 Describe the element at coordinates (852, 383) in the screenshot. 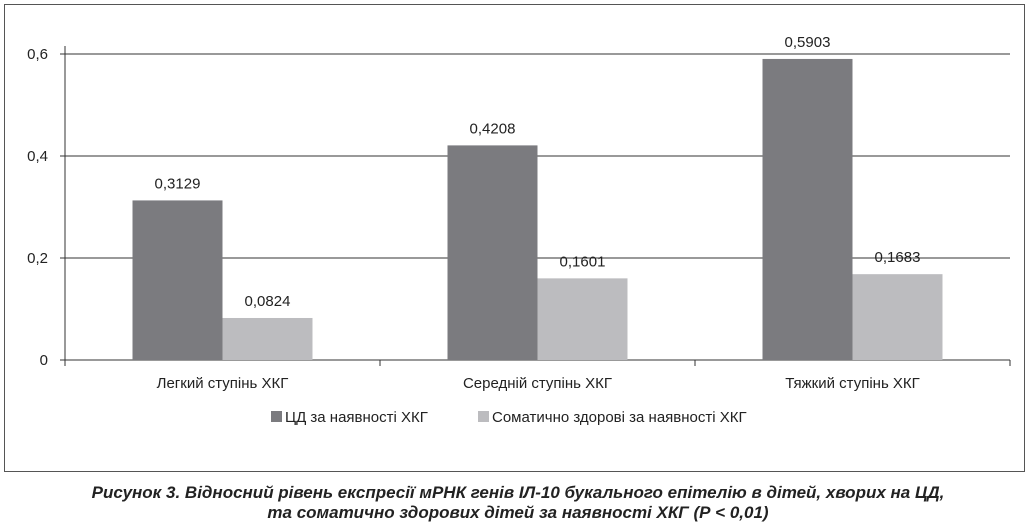

I see `x-tick-label: Тяжкий ступінь ХКГ` at that location.